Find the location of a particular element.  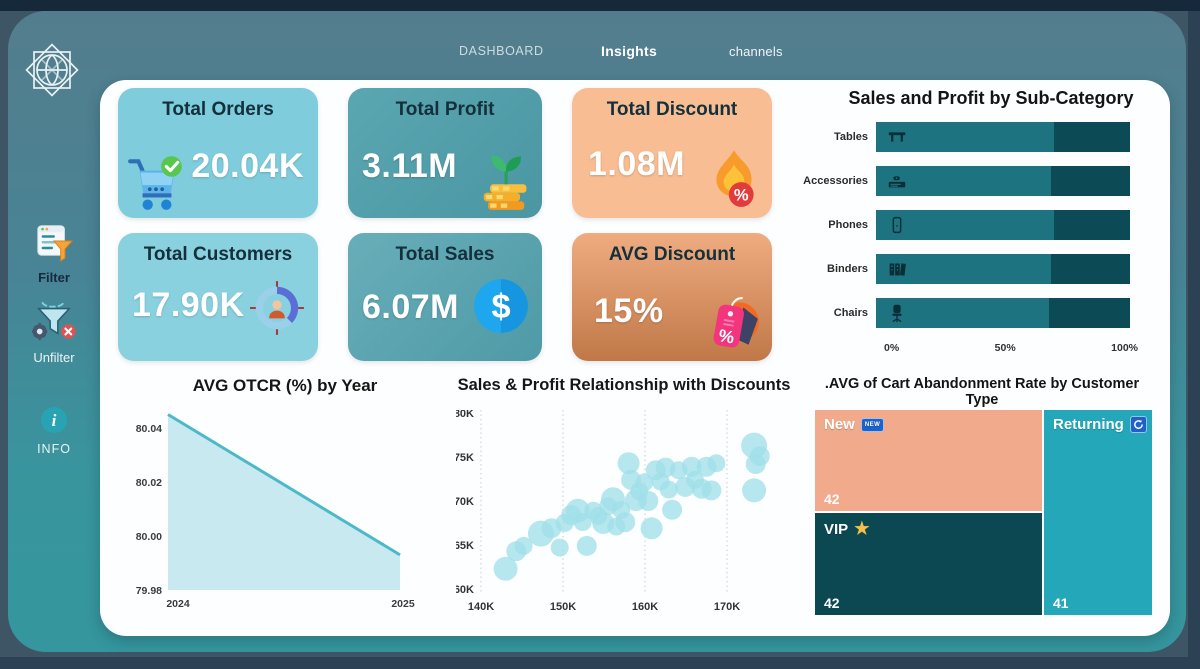

dollar-coin-icon: $ is located at coordinates (501, 306).